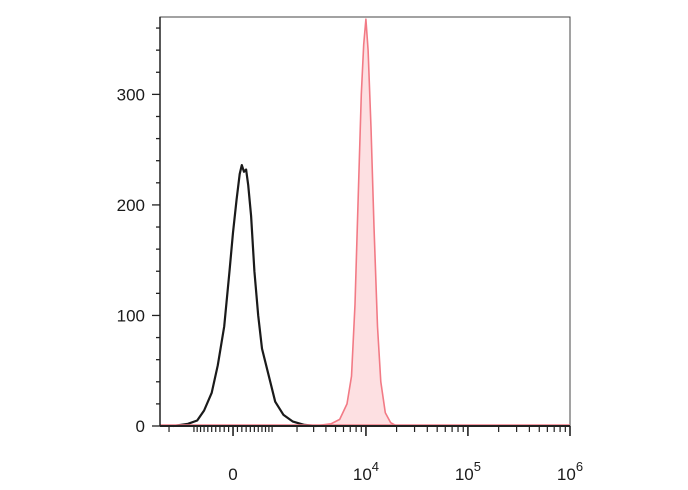  What do you see at coordinates (131, 94) in the screenshot?
I see `y-tick-label: 300` at bounding box center [131, 94].